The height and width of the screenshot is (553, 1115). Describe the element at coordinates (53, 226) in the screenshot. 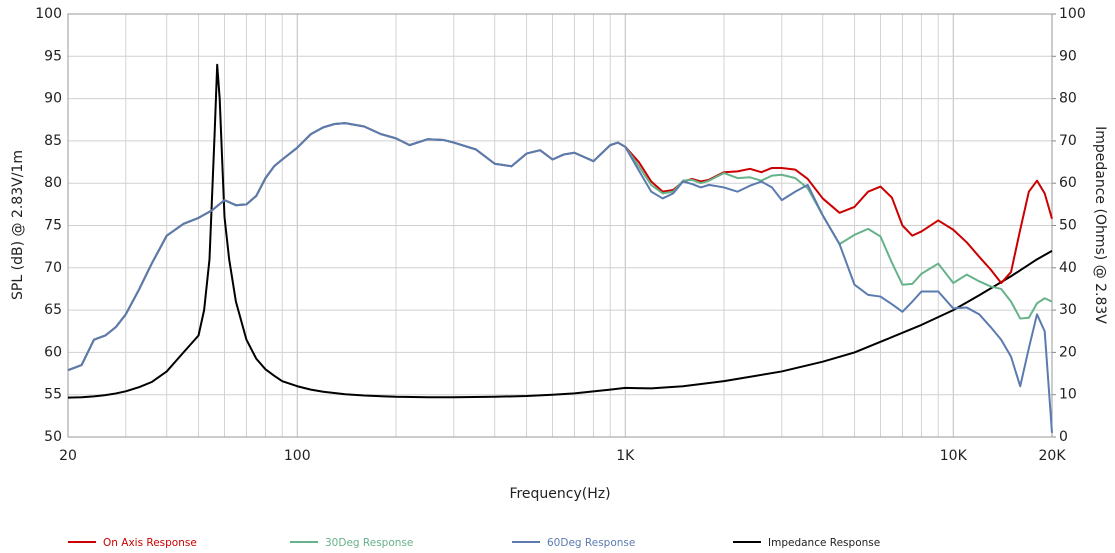

I see `y-tick-label: 75` at that location.